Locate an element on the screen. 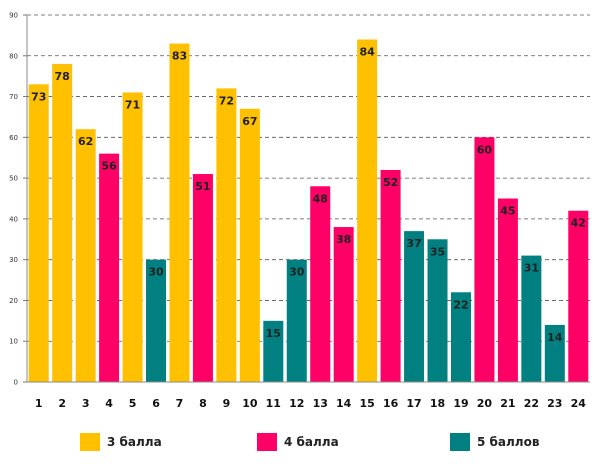 The image size is (600, 471). x-tick-label: 23 is located at coordinates (554, 403).